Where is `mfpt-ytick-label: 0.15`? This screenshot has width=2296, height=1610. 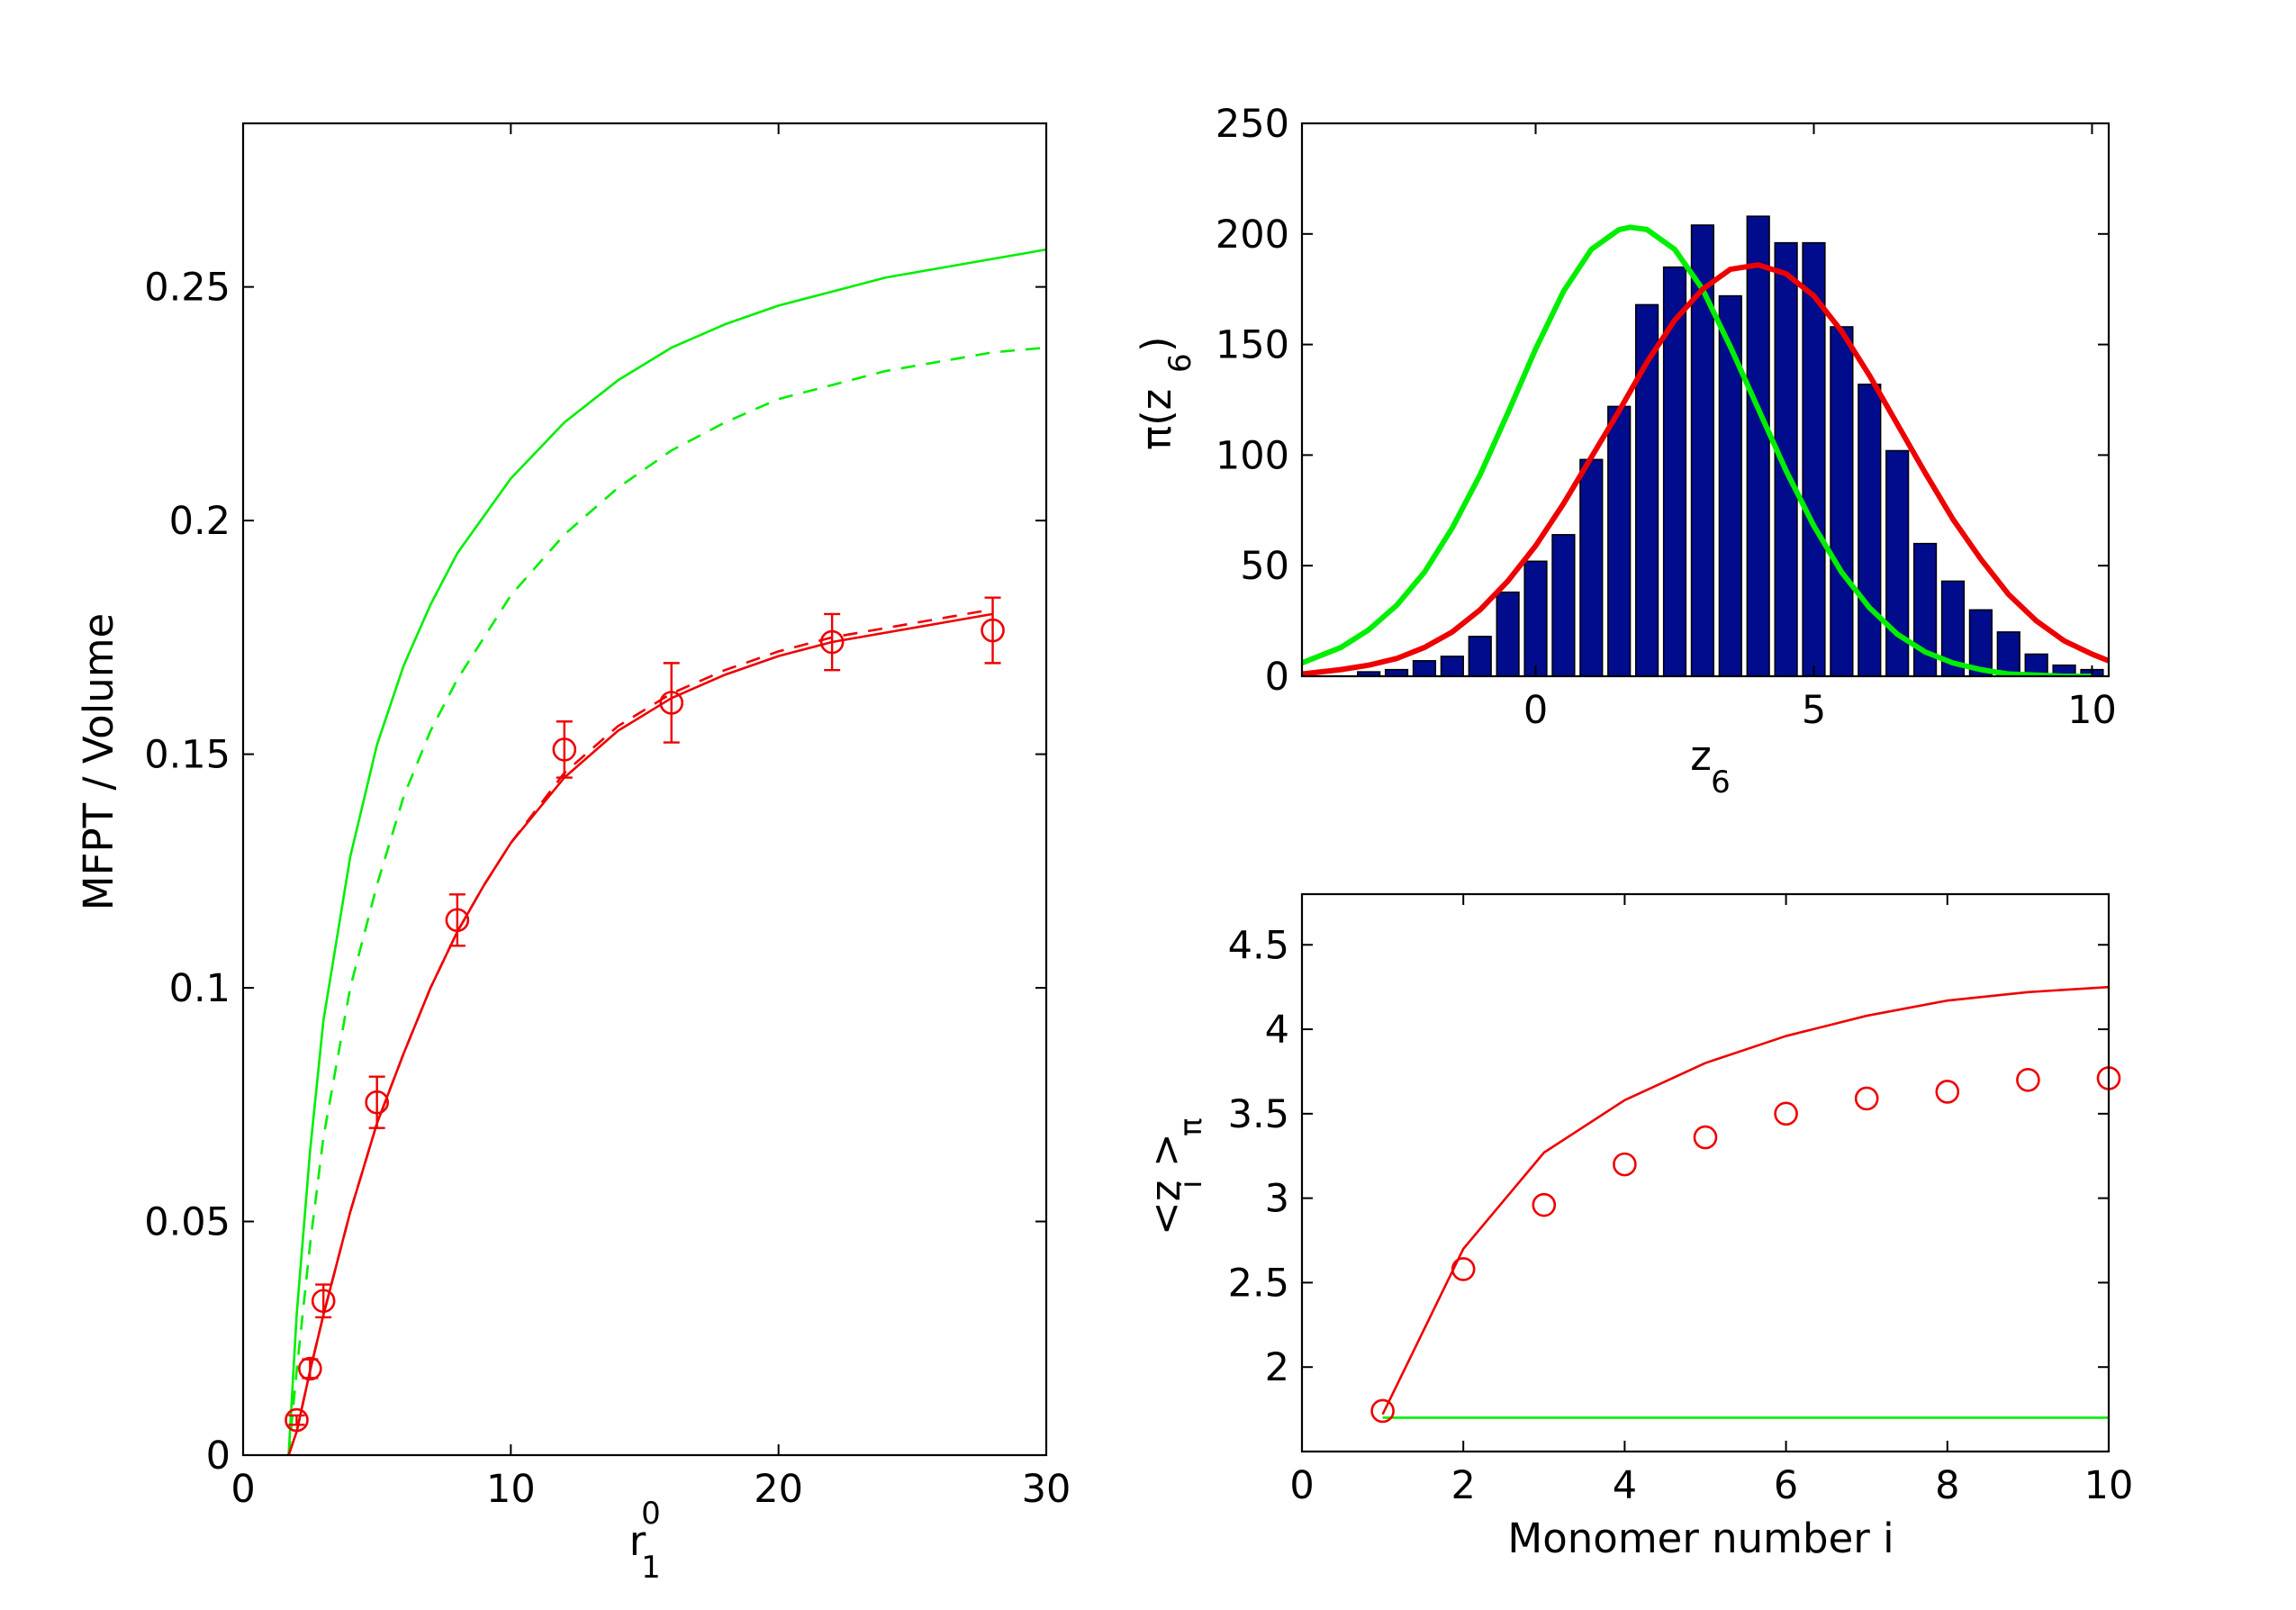
mfpt-ytick-label: 0.15 is located at coordinates (187, 755).